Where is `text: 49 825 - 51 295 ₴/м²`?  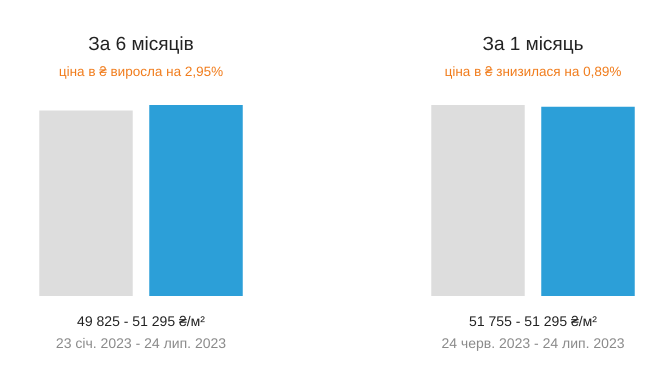
text: 49 825 - 51 295 ₴/м² is located at coordinates (141, 321).